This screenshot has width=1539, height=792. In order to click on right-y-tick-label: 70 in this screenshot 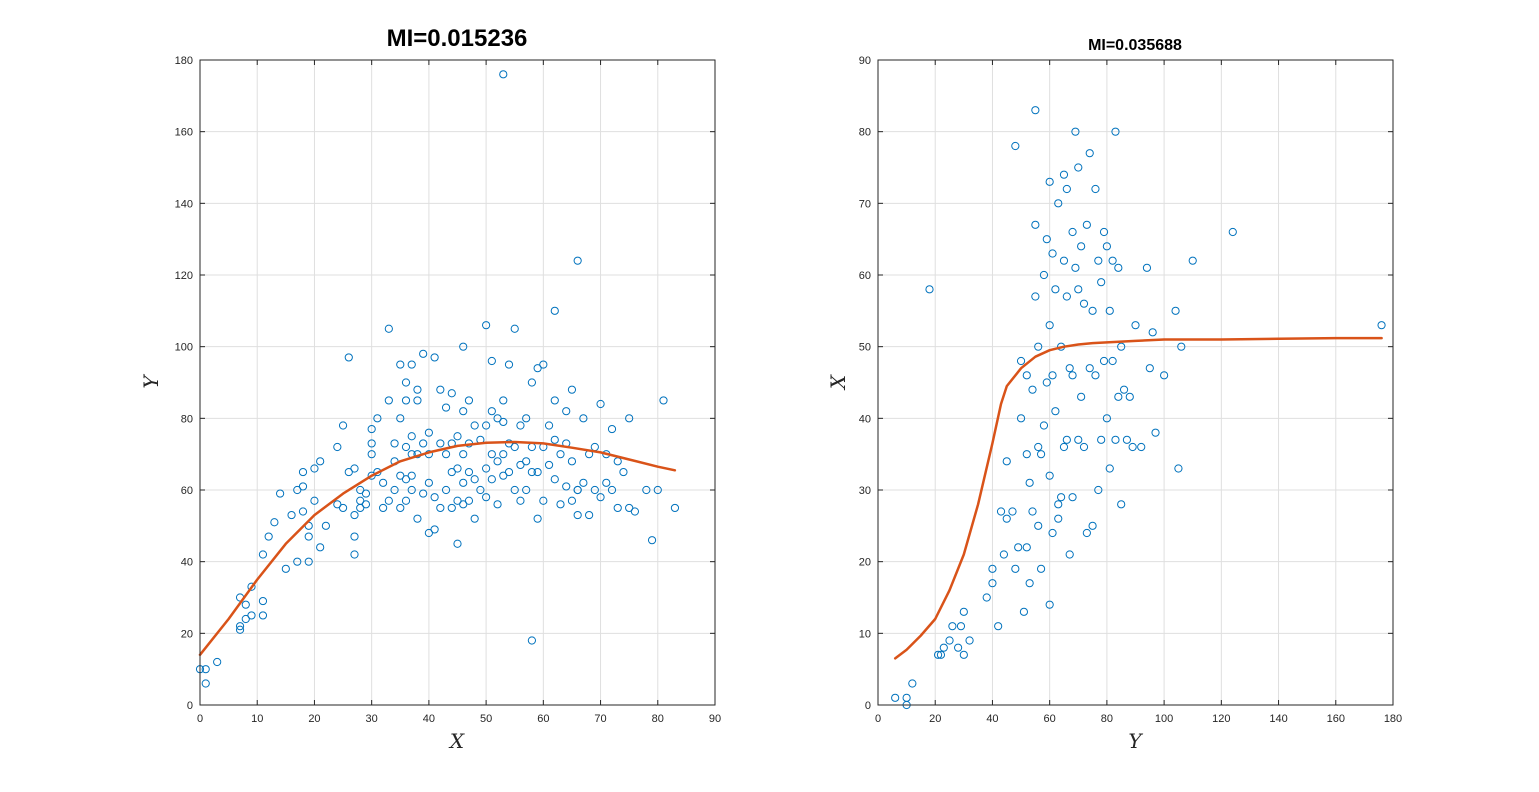, I will do `click(865, 204)`.